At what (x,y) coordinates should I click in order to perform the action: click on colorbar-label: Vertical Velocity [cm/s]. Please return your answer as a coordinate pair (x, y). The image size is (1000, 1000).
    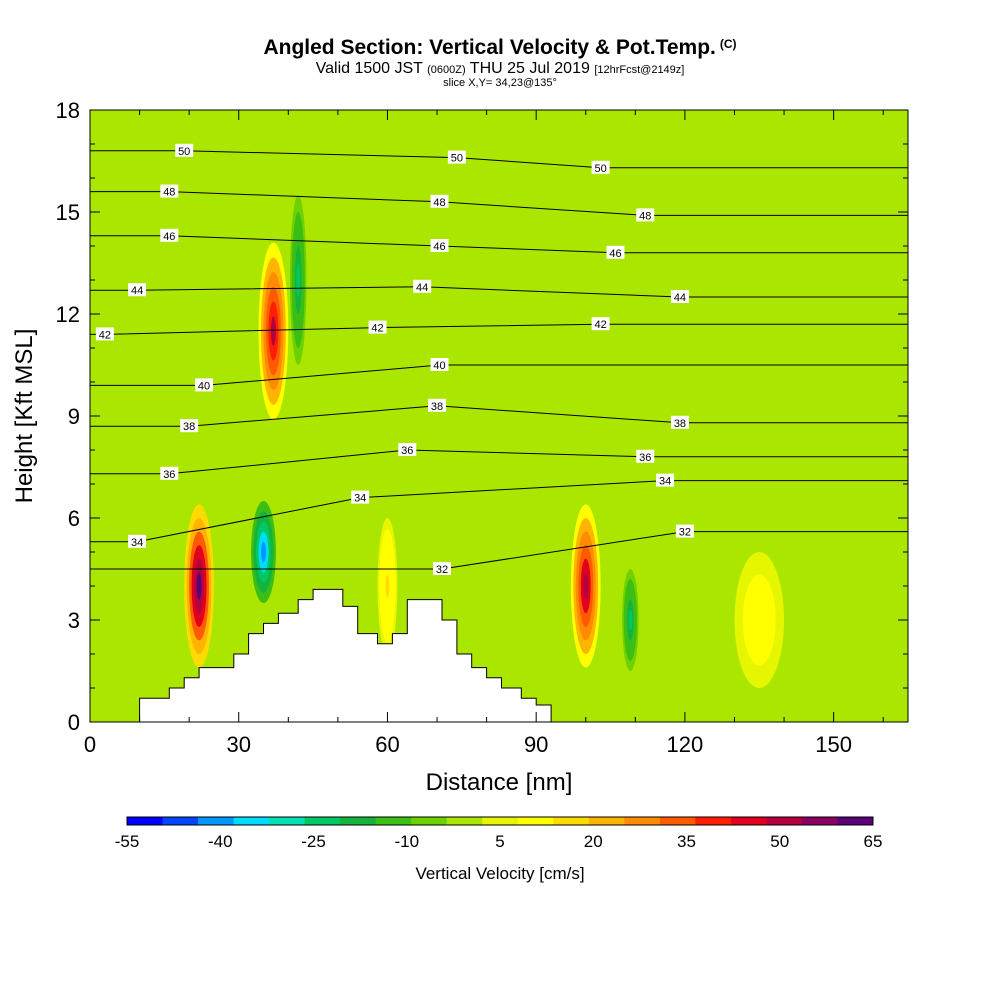
    Looking at the image, I should click on (500, 873).